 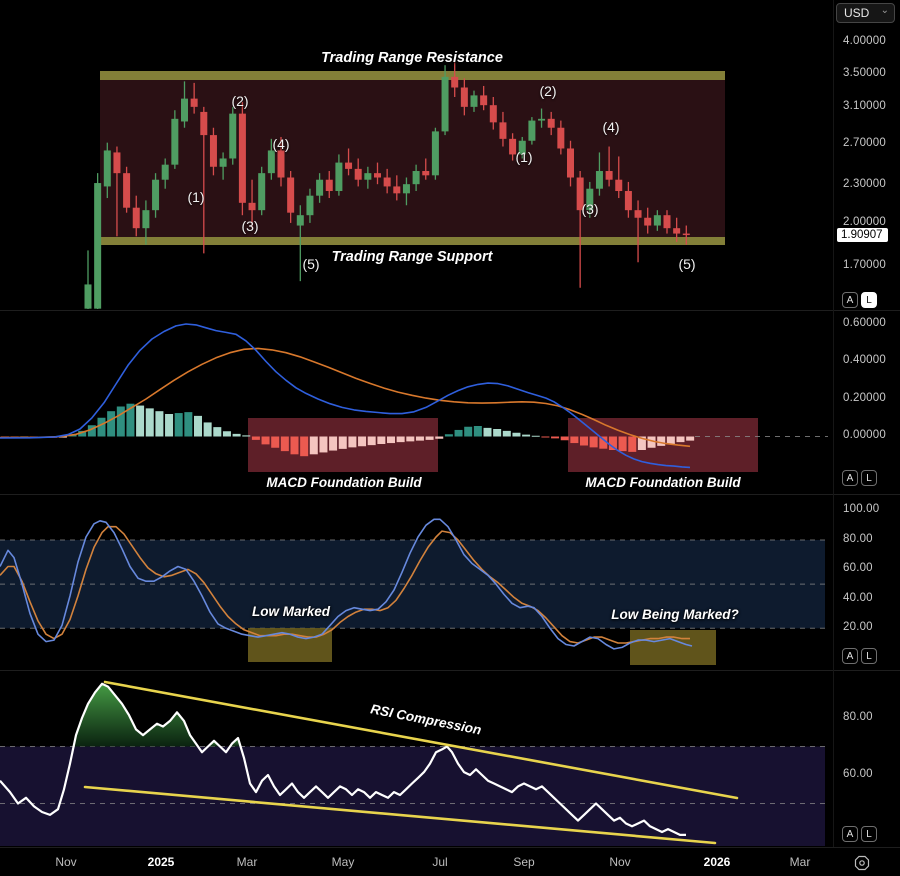 What do you see at coordinates (864, 265) in the screenshot?
I see `price-tick: 1.70000` at bounding box center [864, 265].